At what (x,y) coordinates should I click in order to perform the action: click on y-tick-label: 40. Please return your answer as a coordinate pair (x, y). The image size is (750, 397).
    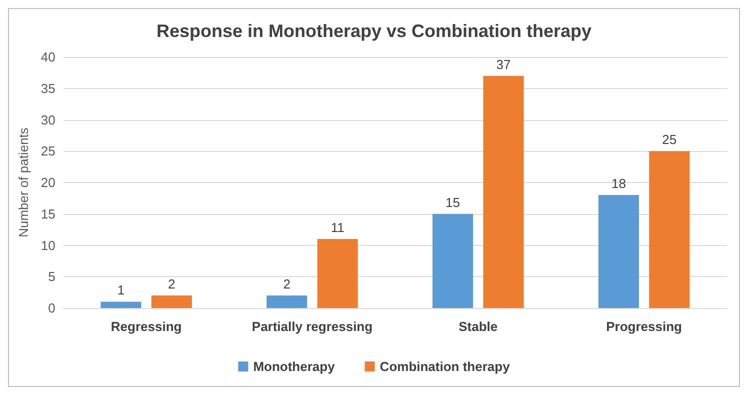
    Looking at the image, I should click on (48, 57).